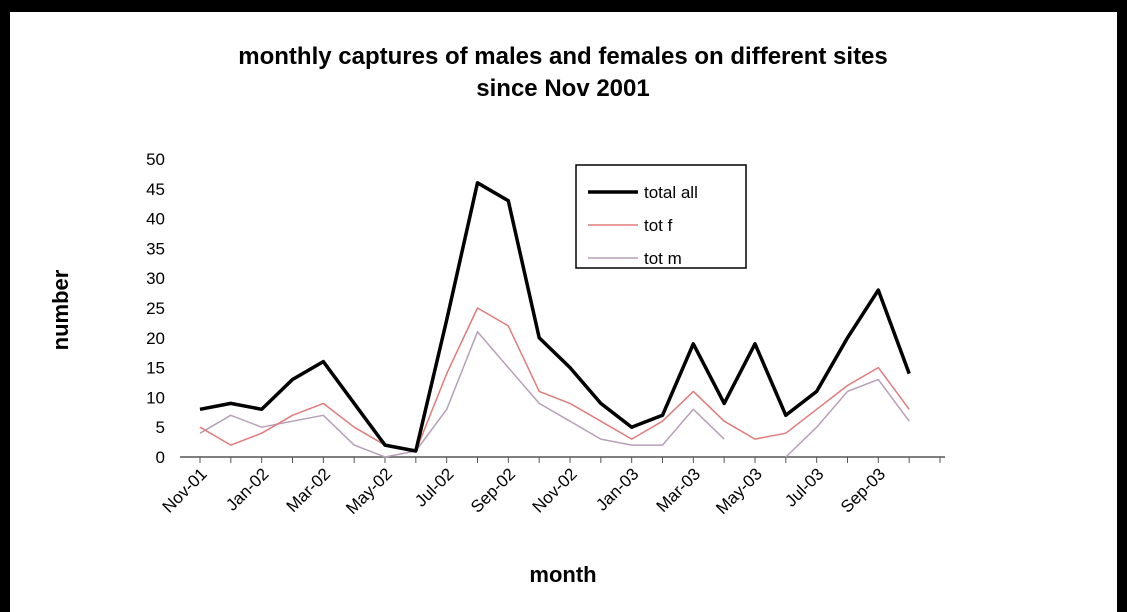 The image size is (1127, 612). What do you see at coordinates (555, 490) in the screenshot?
I see `x-tick-label: Nov-02` at bounding box center [555, 490].